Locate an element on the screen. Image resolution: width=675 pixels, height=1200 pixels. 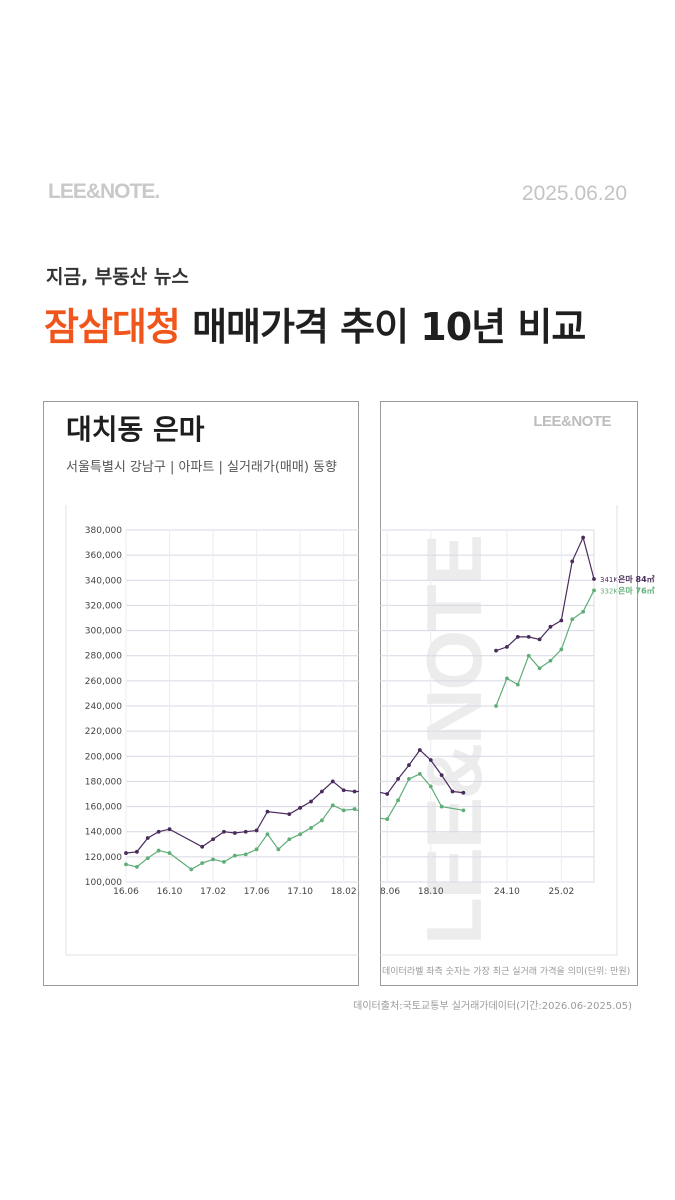
card-title: 대치동 은마 is located at coordinates (135, 429).